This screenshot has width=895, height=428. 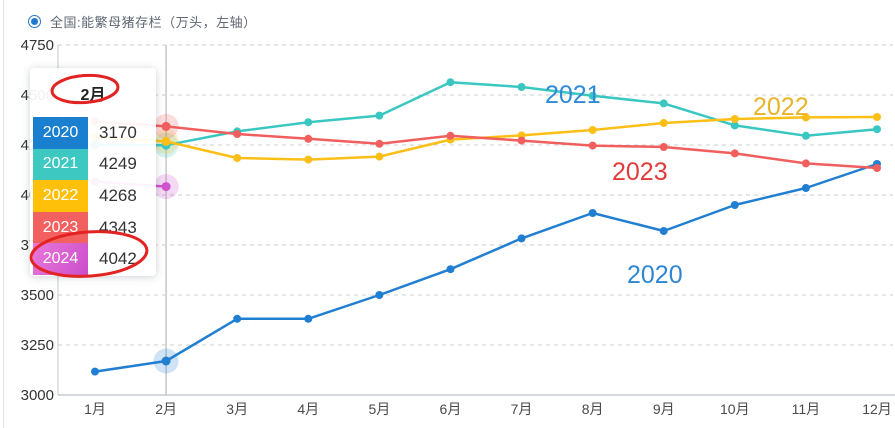 What do you see at coordinates (781, 107) in the screenshot?
I see `series-label-2022: 2022` at bounding box center [781, 107].